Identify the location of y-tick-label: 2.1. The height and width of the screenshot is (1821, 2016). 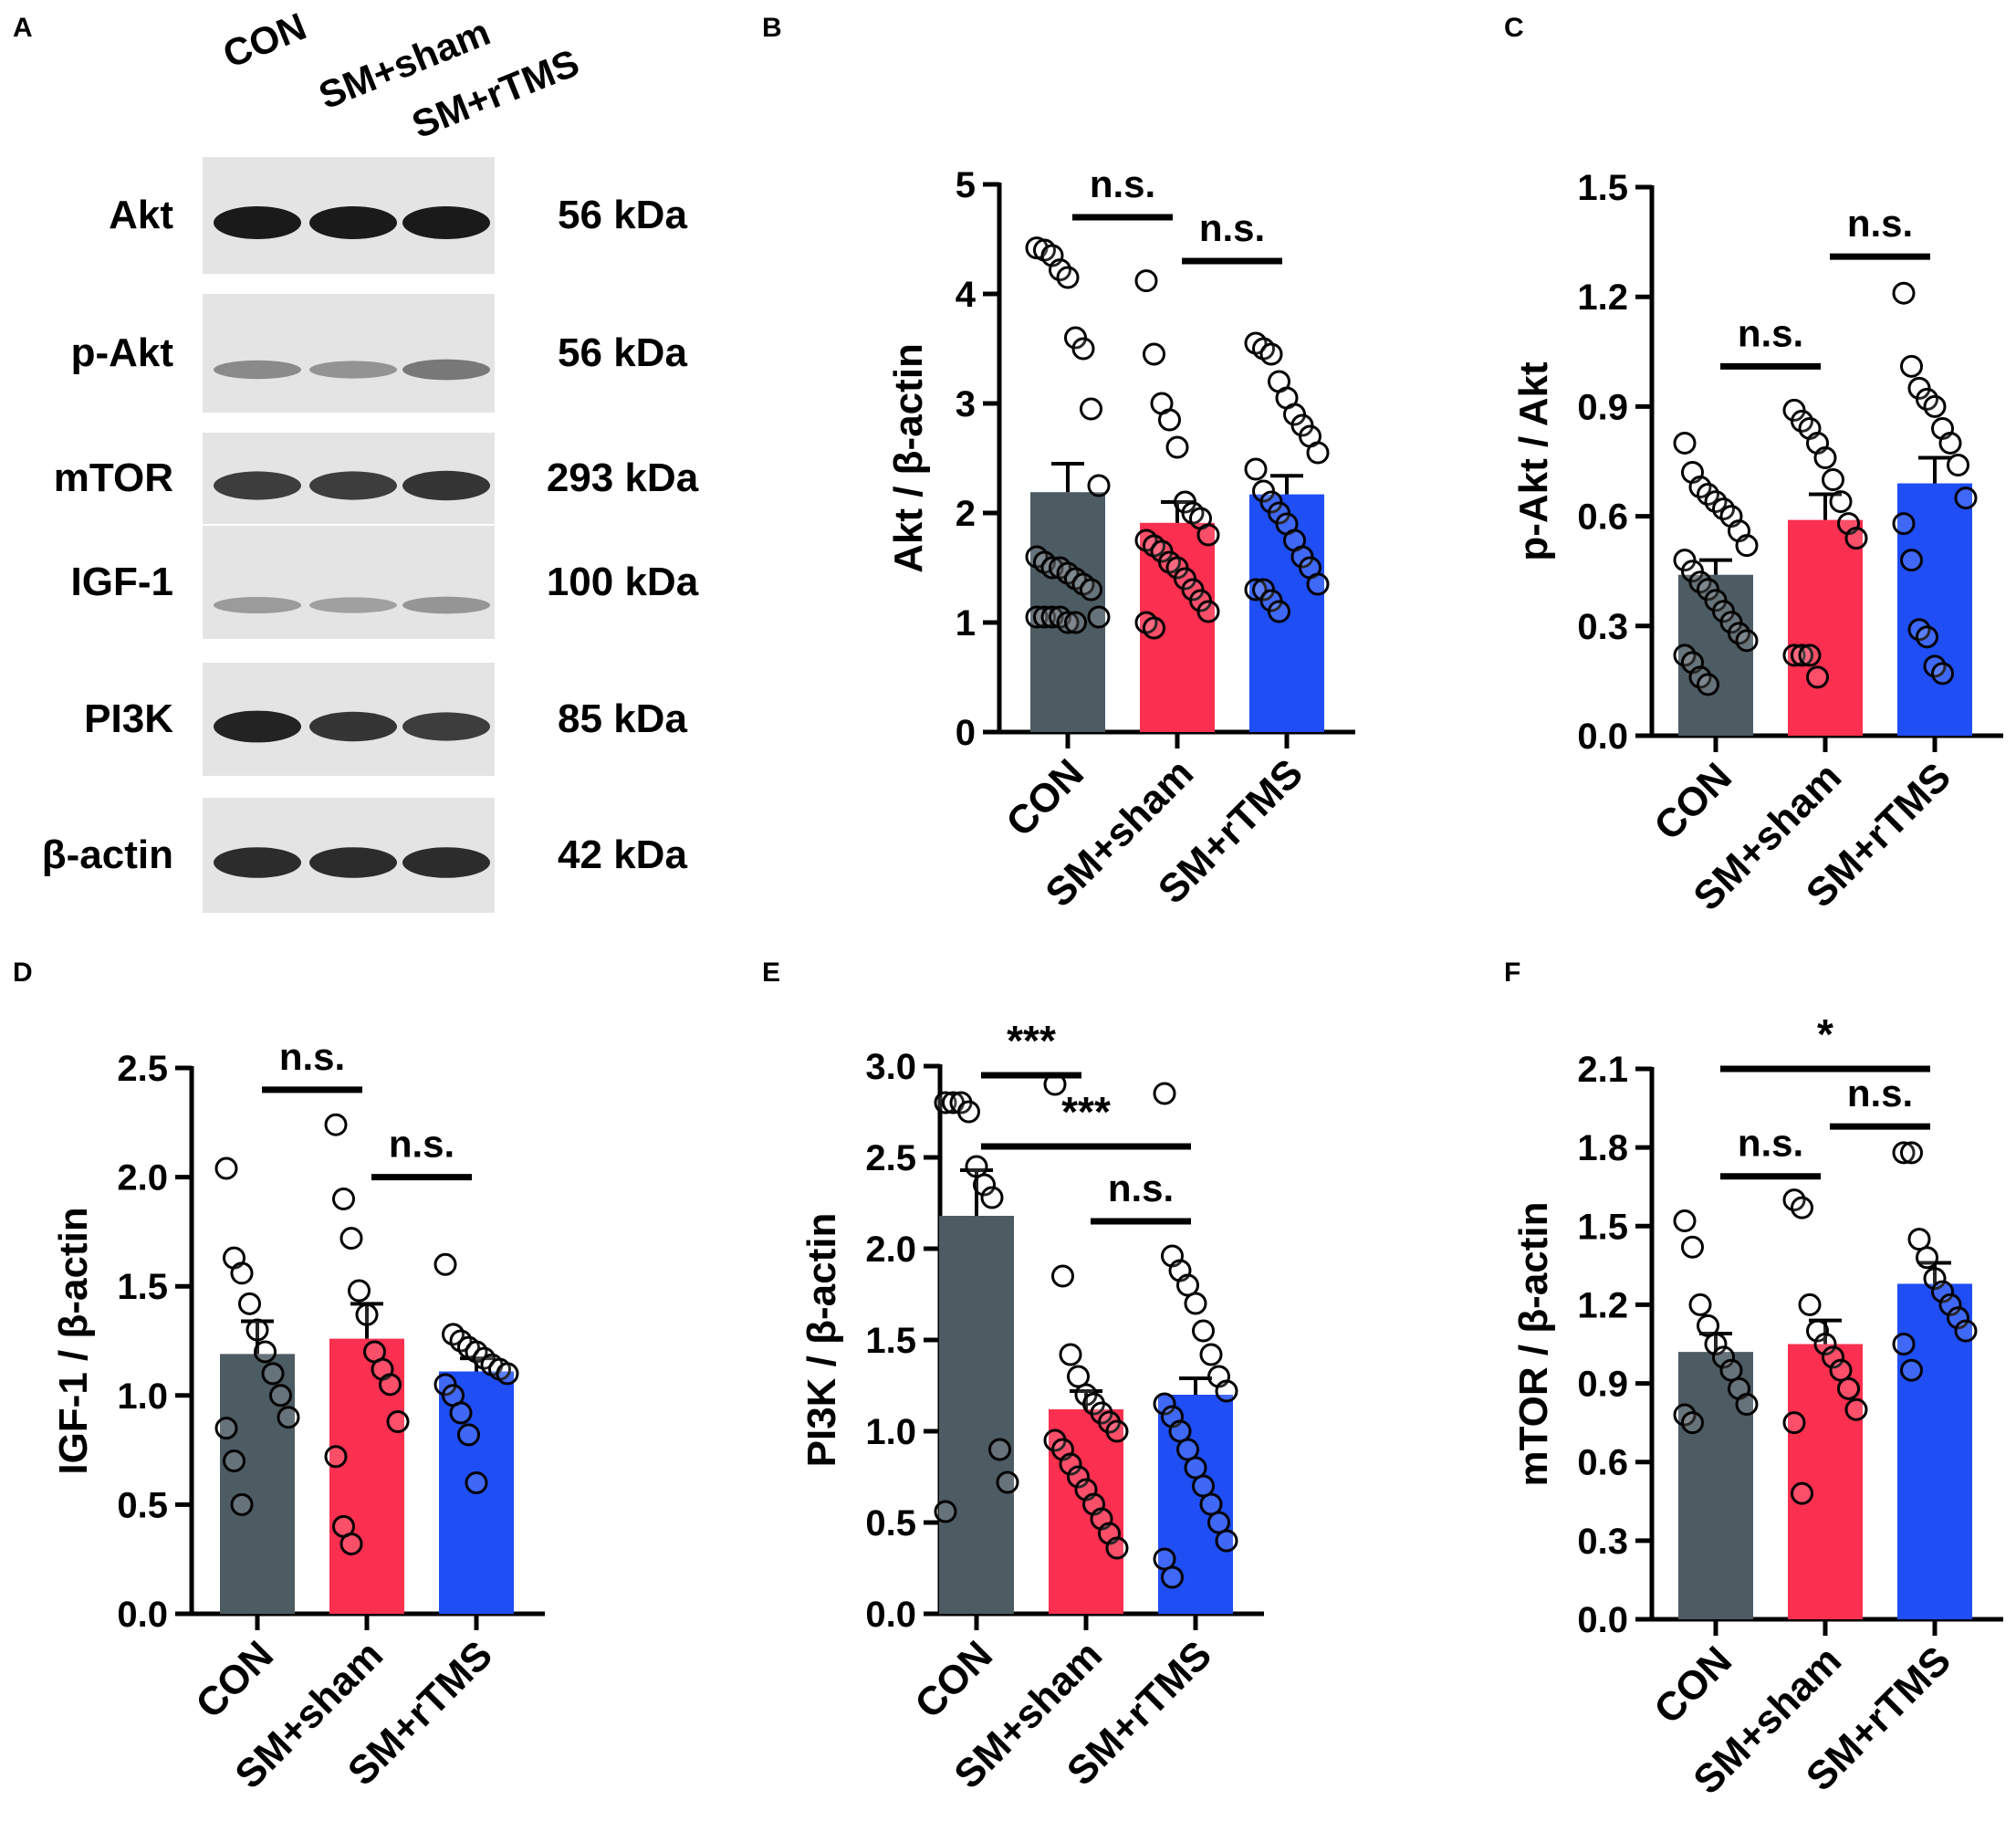
(1602, 1070).